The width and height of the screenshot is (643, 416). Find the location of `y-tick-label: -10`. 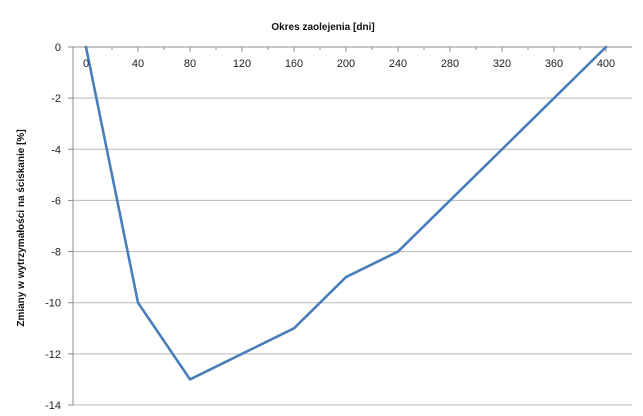

y-tick-label: -10 is located at coordinates (53, 304).